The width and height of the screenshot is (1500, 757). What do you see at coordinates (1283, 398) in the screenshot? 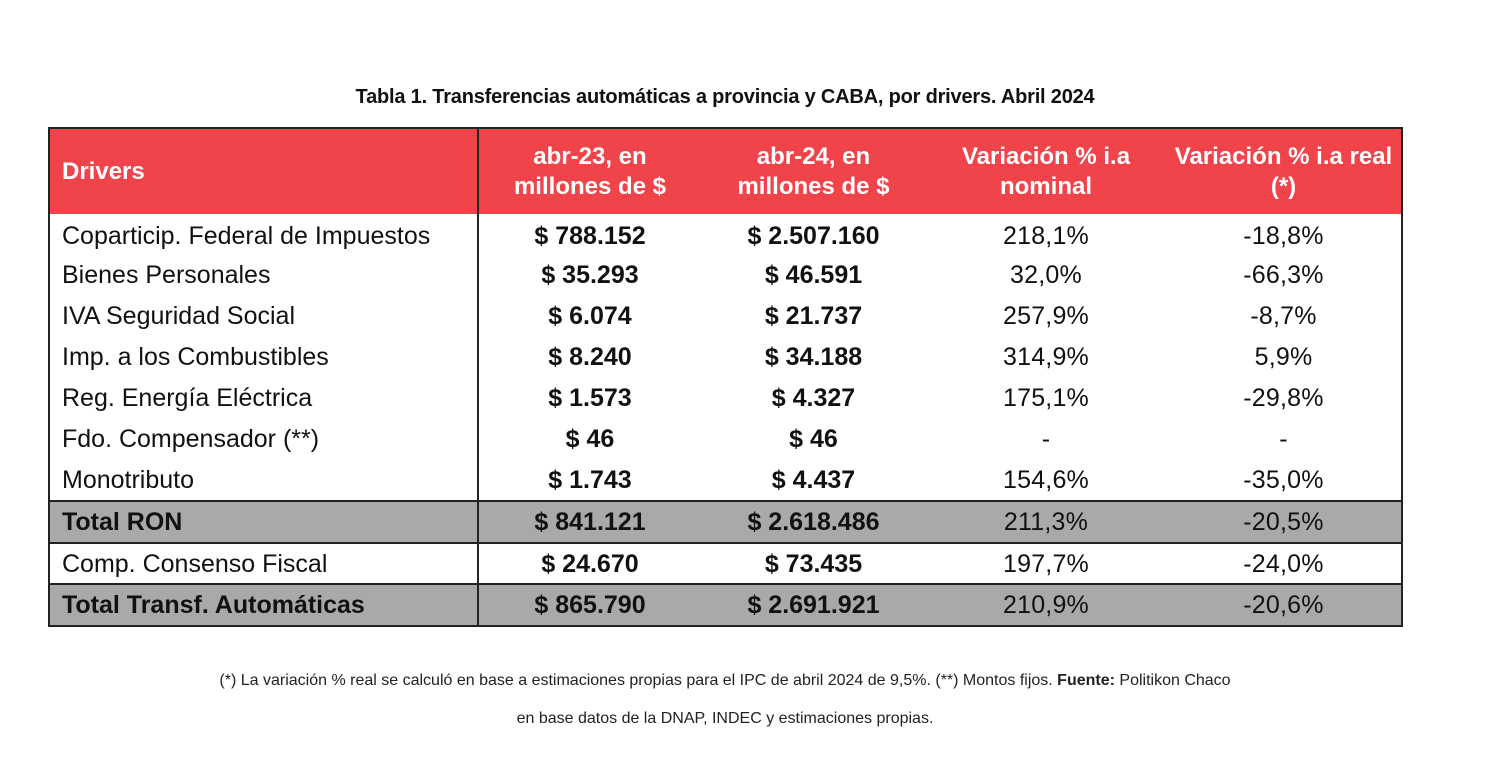
I see `row-variacion-real: -29,8%` at bounding box center [1283, 398].